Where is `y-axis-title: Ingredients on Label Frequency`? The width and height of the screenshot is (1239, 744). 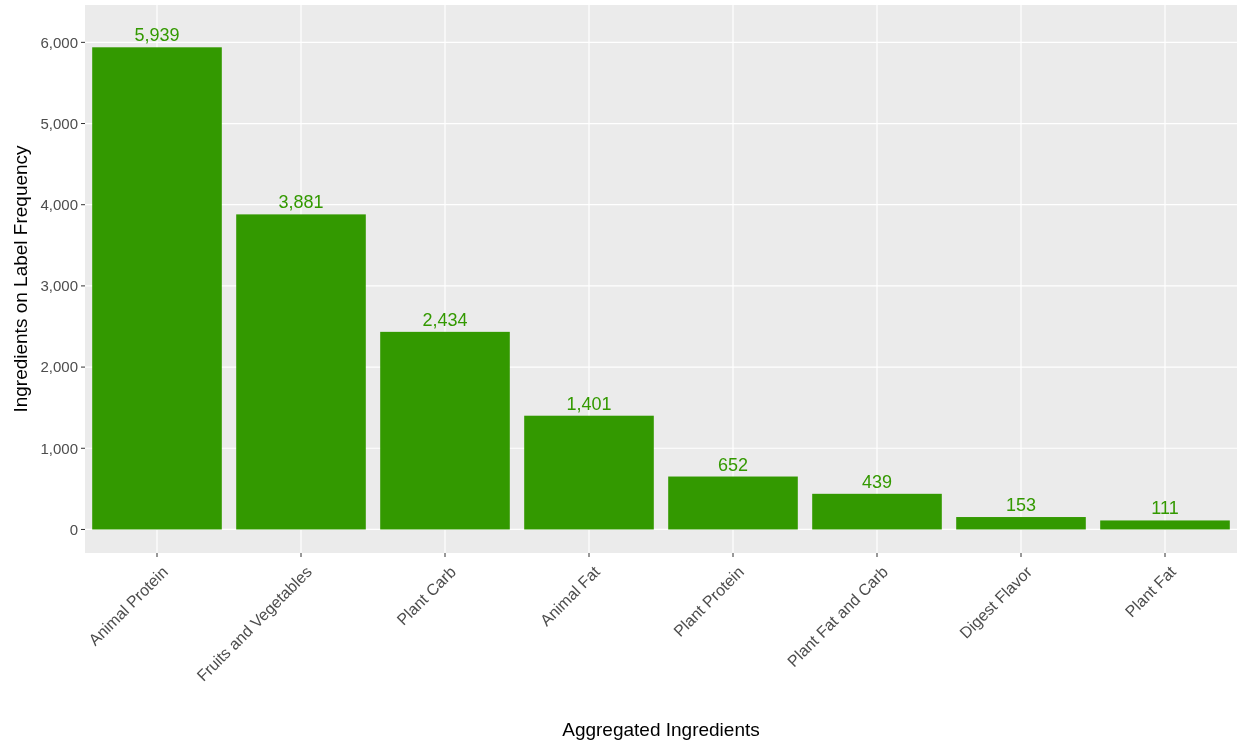 y-axis-title: Ingredients on Label Frequency is located at coordinates (20, 278).